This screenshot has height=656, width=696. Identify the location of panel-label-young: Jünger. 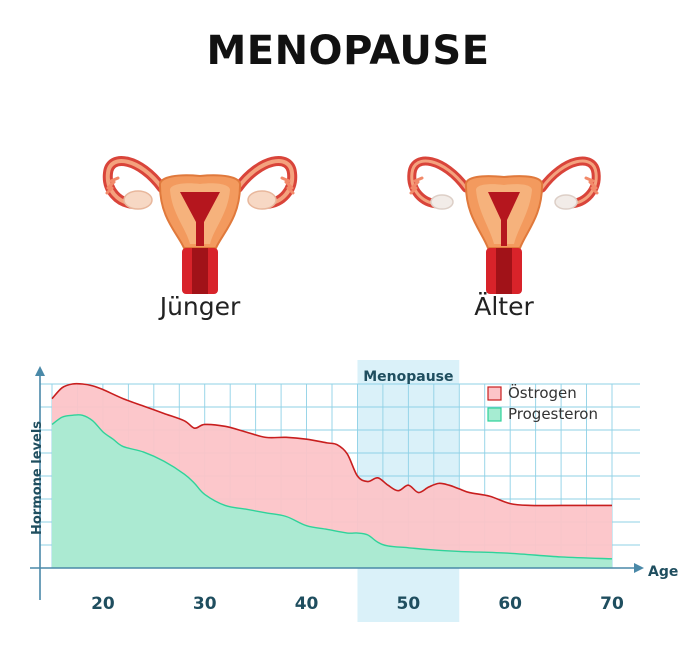
(200, 306).